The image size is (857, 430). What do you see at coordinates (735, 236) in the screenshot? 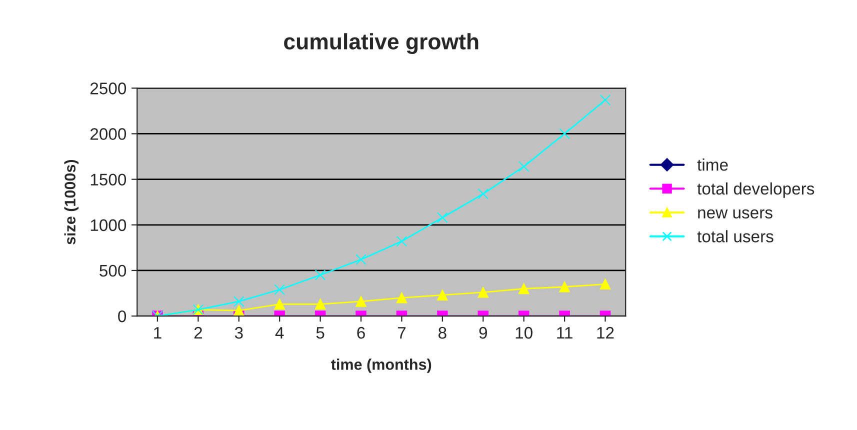
I see `legend-label: total users` at bounding box center [735, 236].